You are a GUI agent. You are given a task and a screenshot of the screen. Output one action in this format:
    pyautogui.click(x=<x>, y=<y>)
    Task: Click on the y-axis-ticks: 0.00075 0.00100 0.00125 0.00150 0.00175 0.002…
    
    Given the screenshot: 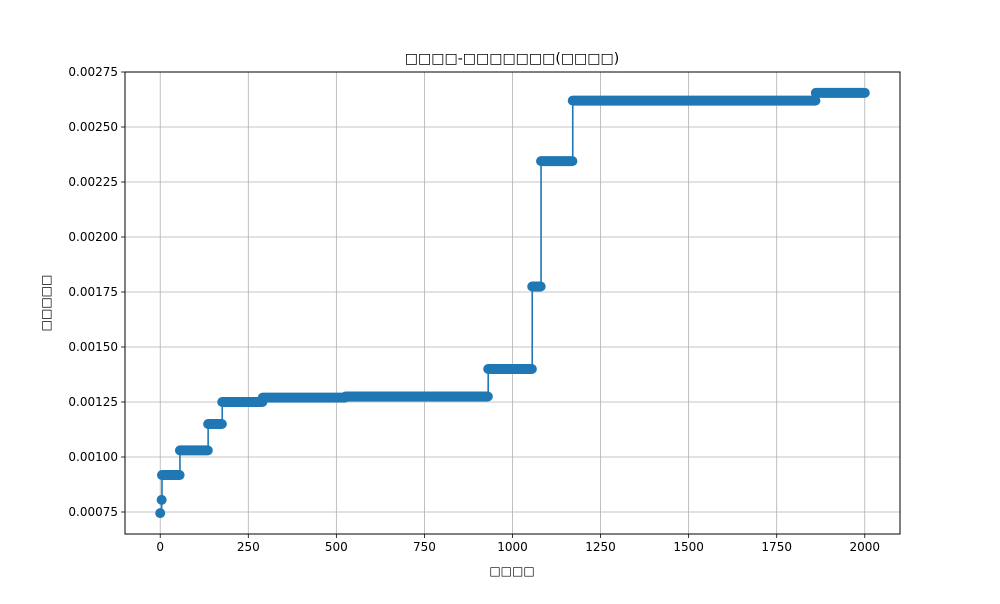 What is the action you would take?
    pyautogui.click(x=96, y=292)
    